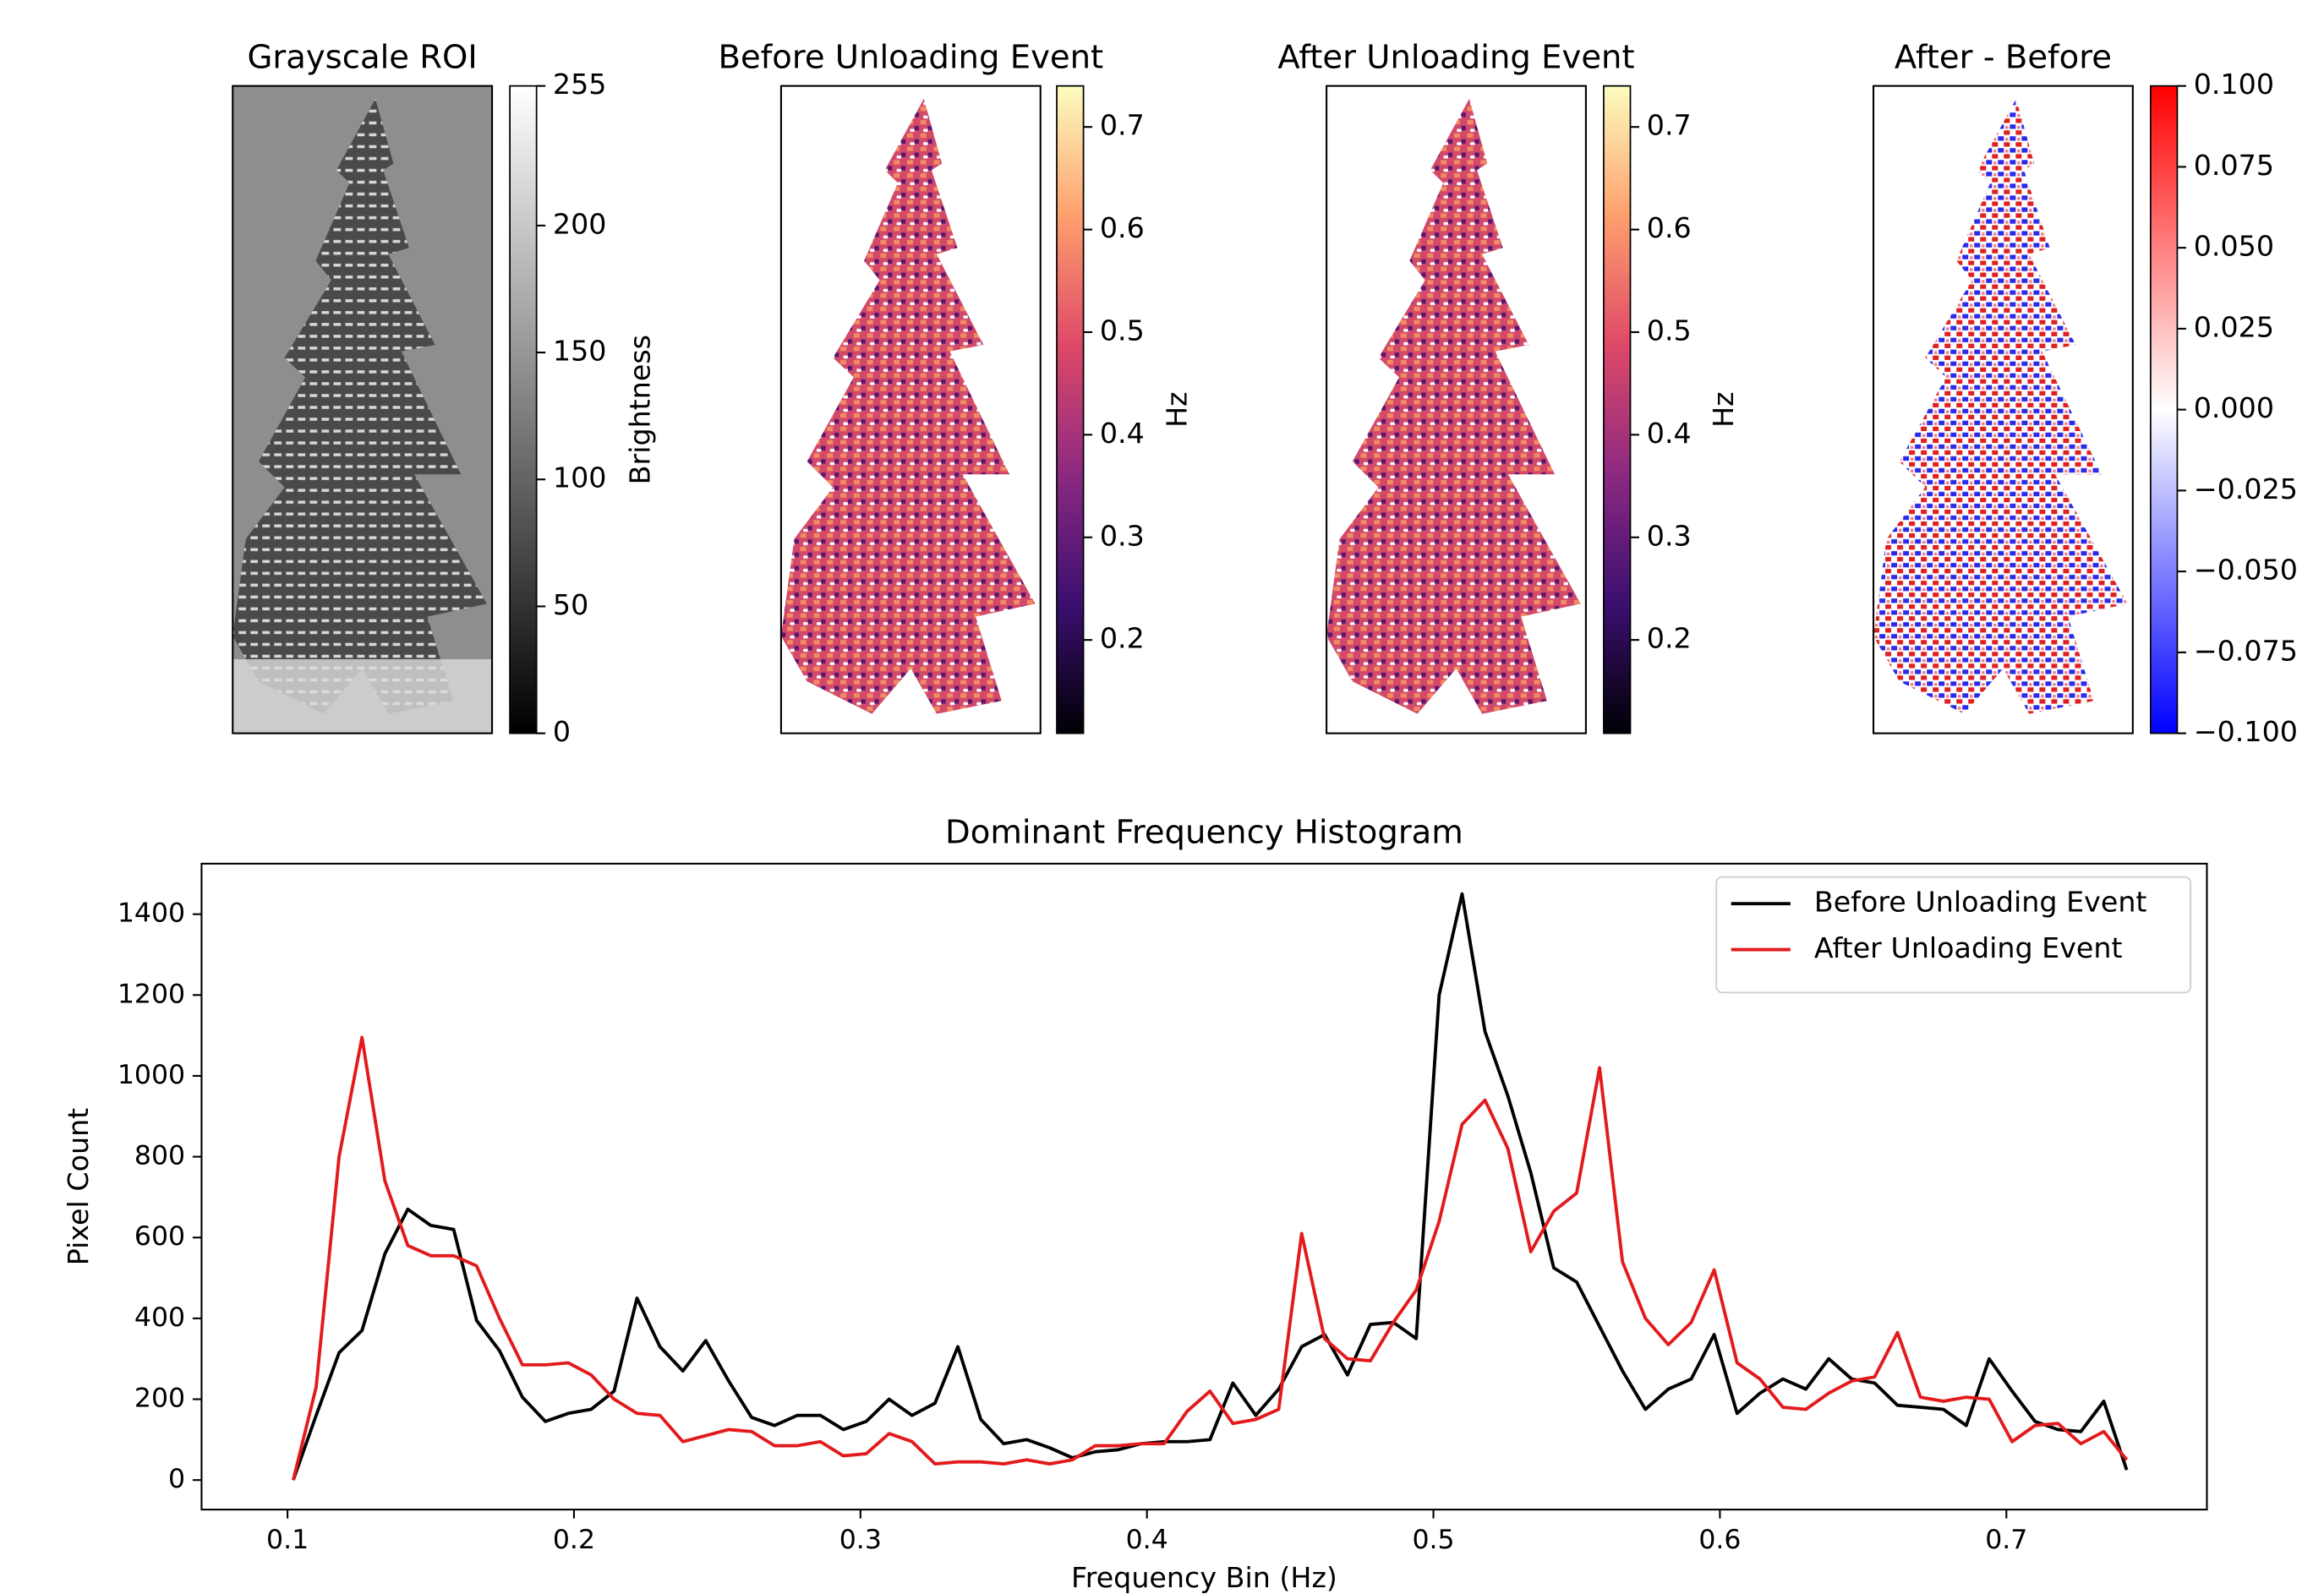 The image size is (2324, 1594). What do you see at coordinates (2234, 246) in the screenshot?
I see `colorbar-tick-label: 0.050` at bounding box center [2234, 246].